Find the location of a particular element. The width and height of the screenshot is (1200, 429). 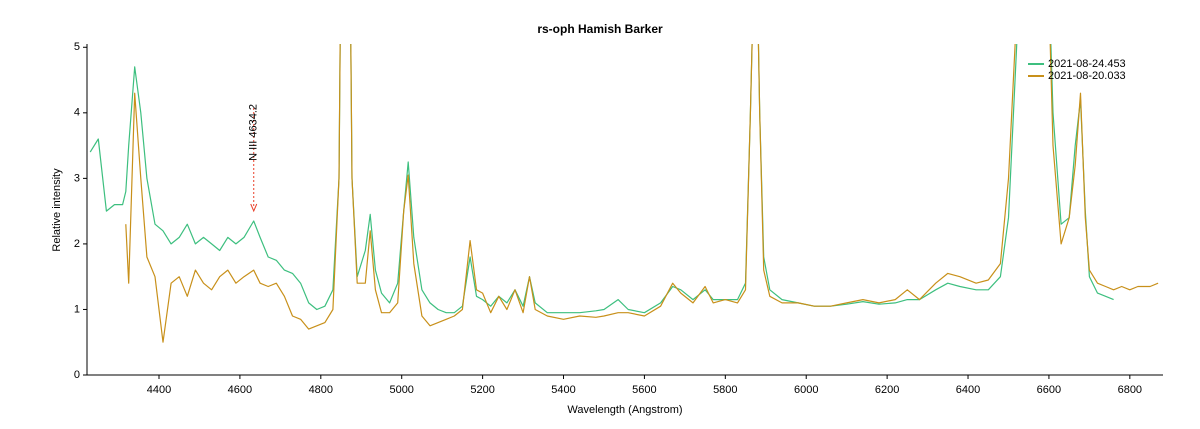

legend-label: 2021-08-24.453 is located at coordinates (1087, 64).